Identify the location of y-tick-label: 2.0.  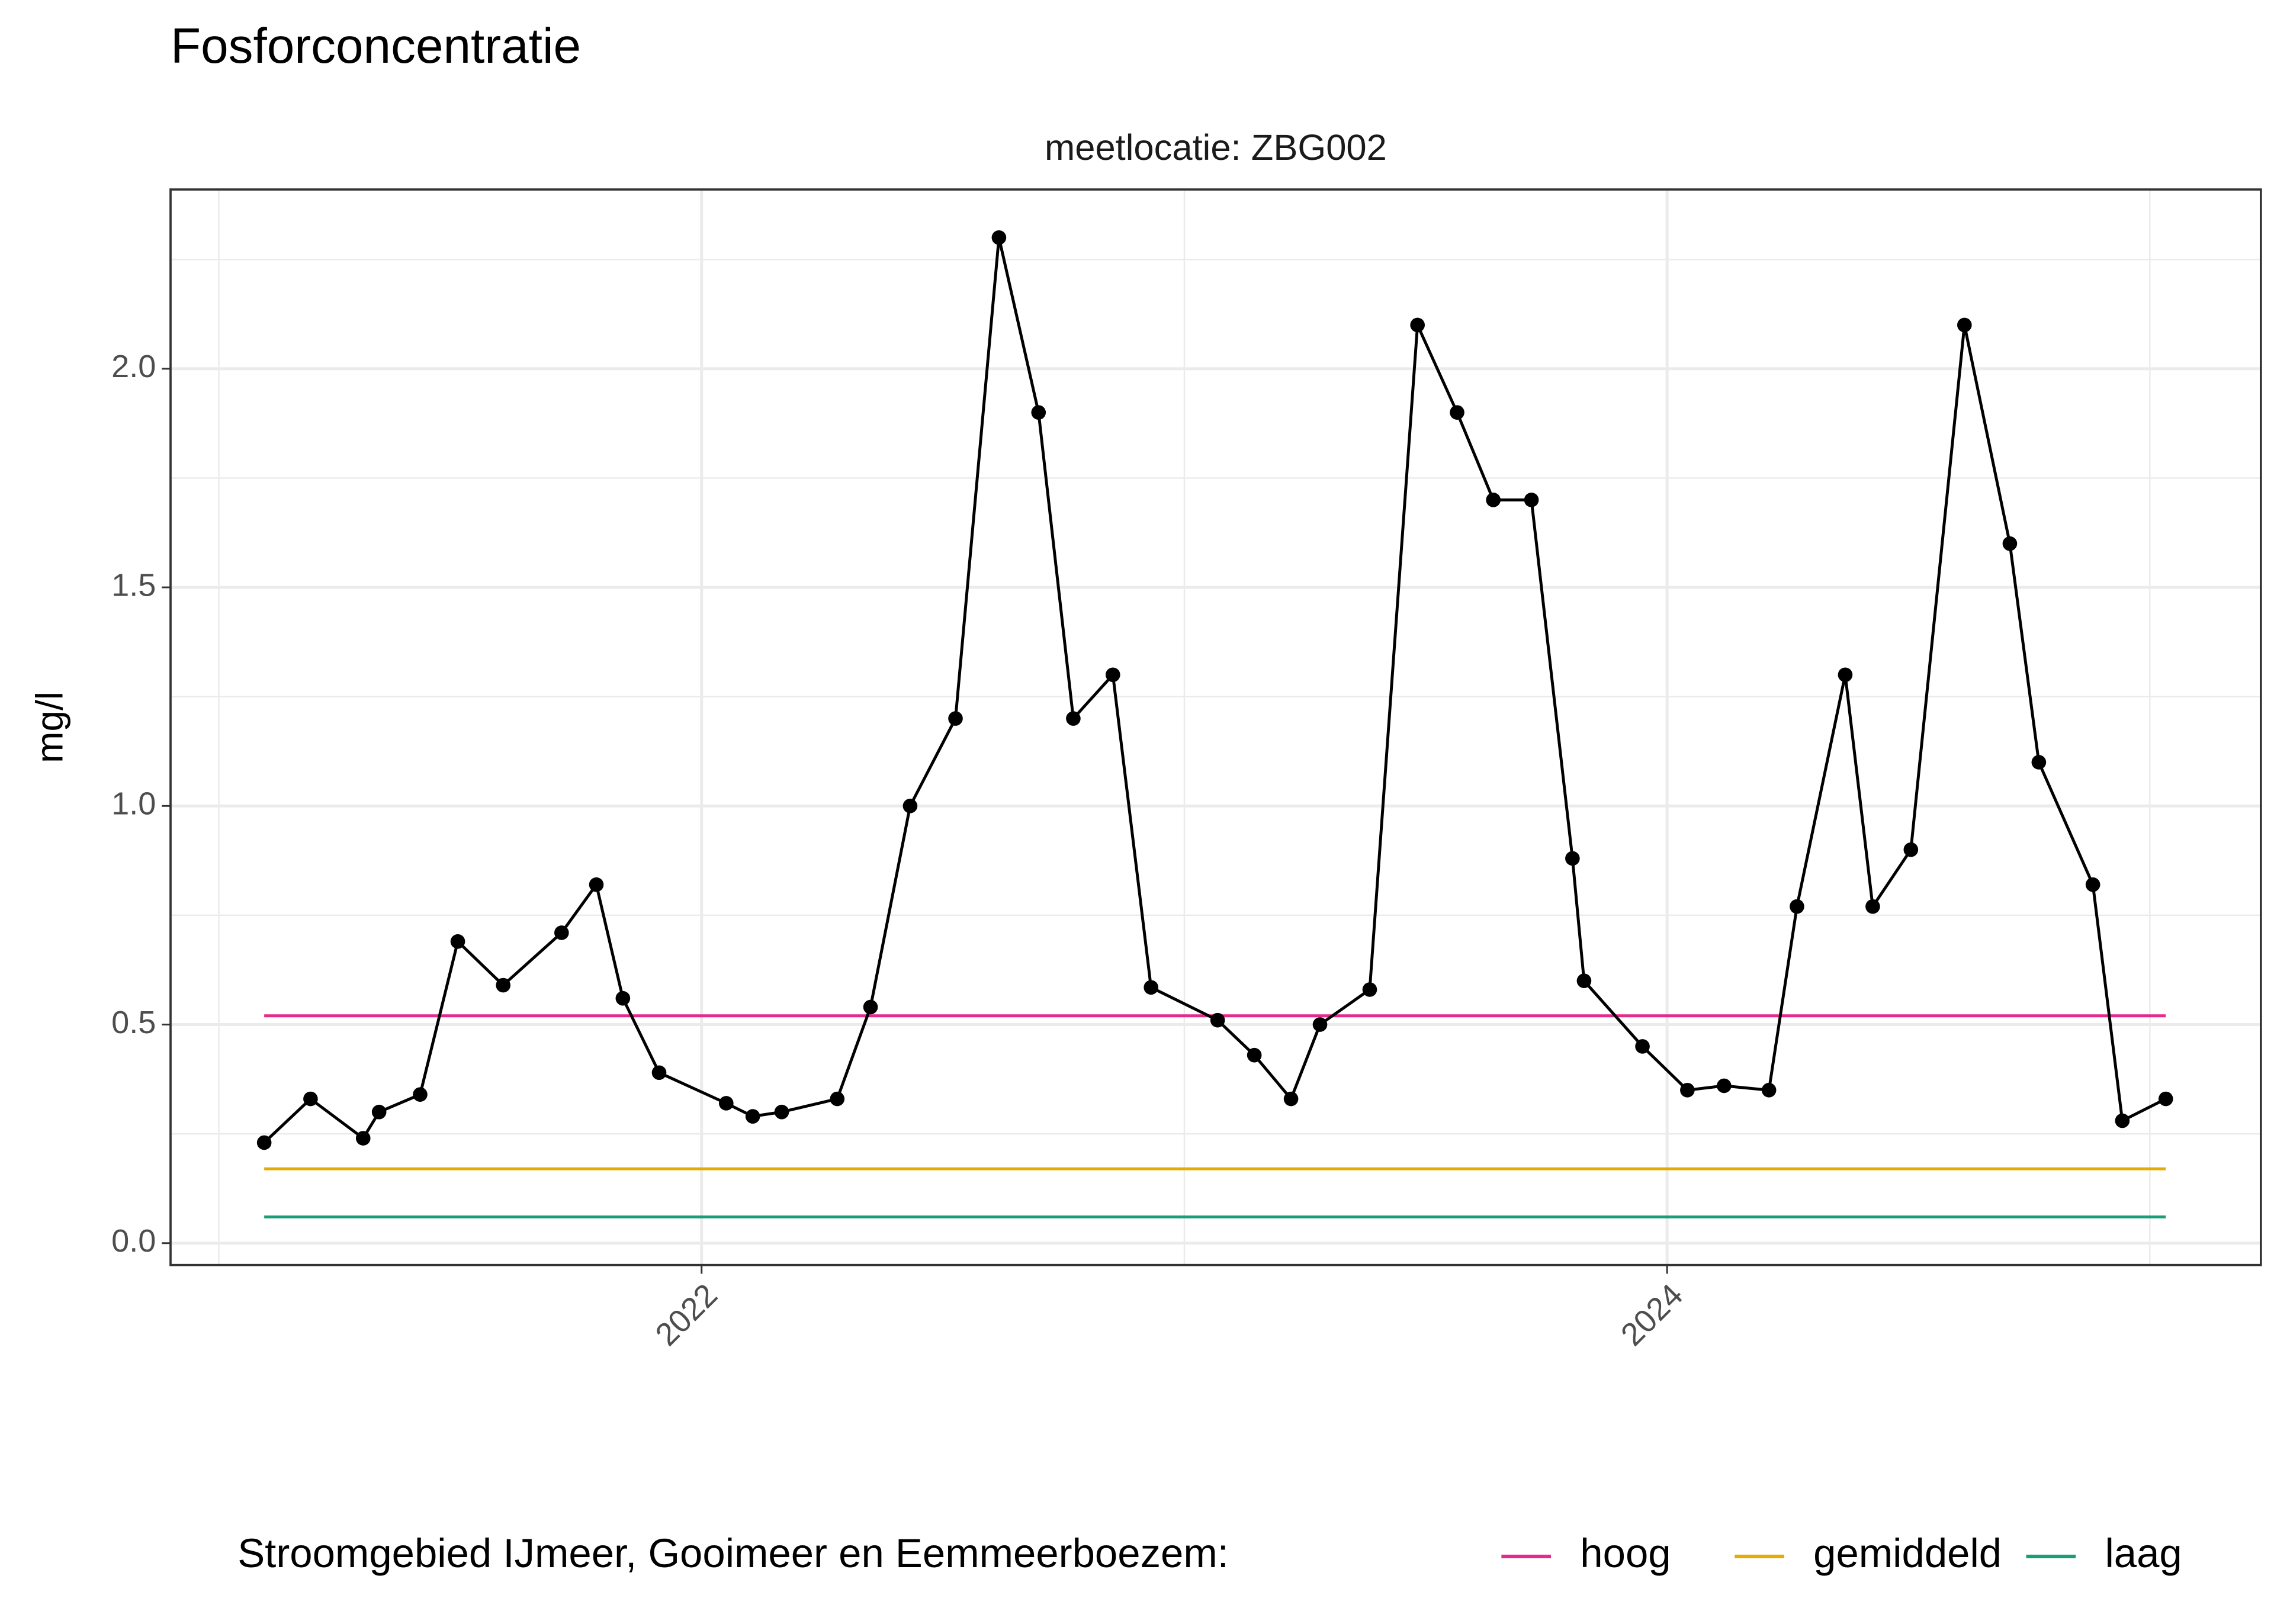
(133, 366).